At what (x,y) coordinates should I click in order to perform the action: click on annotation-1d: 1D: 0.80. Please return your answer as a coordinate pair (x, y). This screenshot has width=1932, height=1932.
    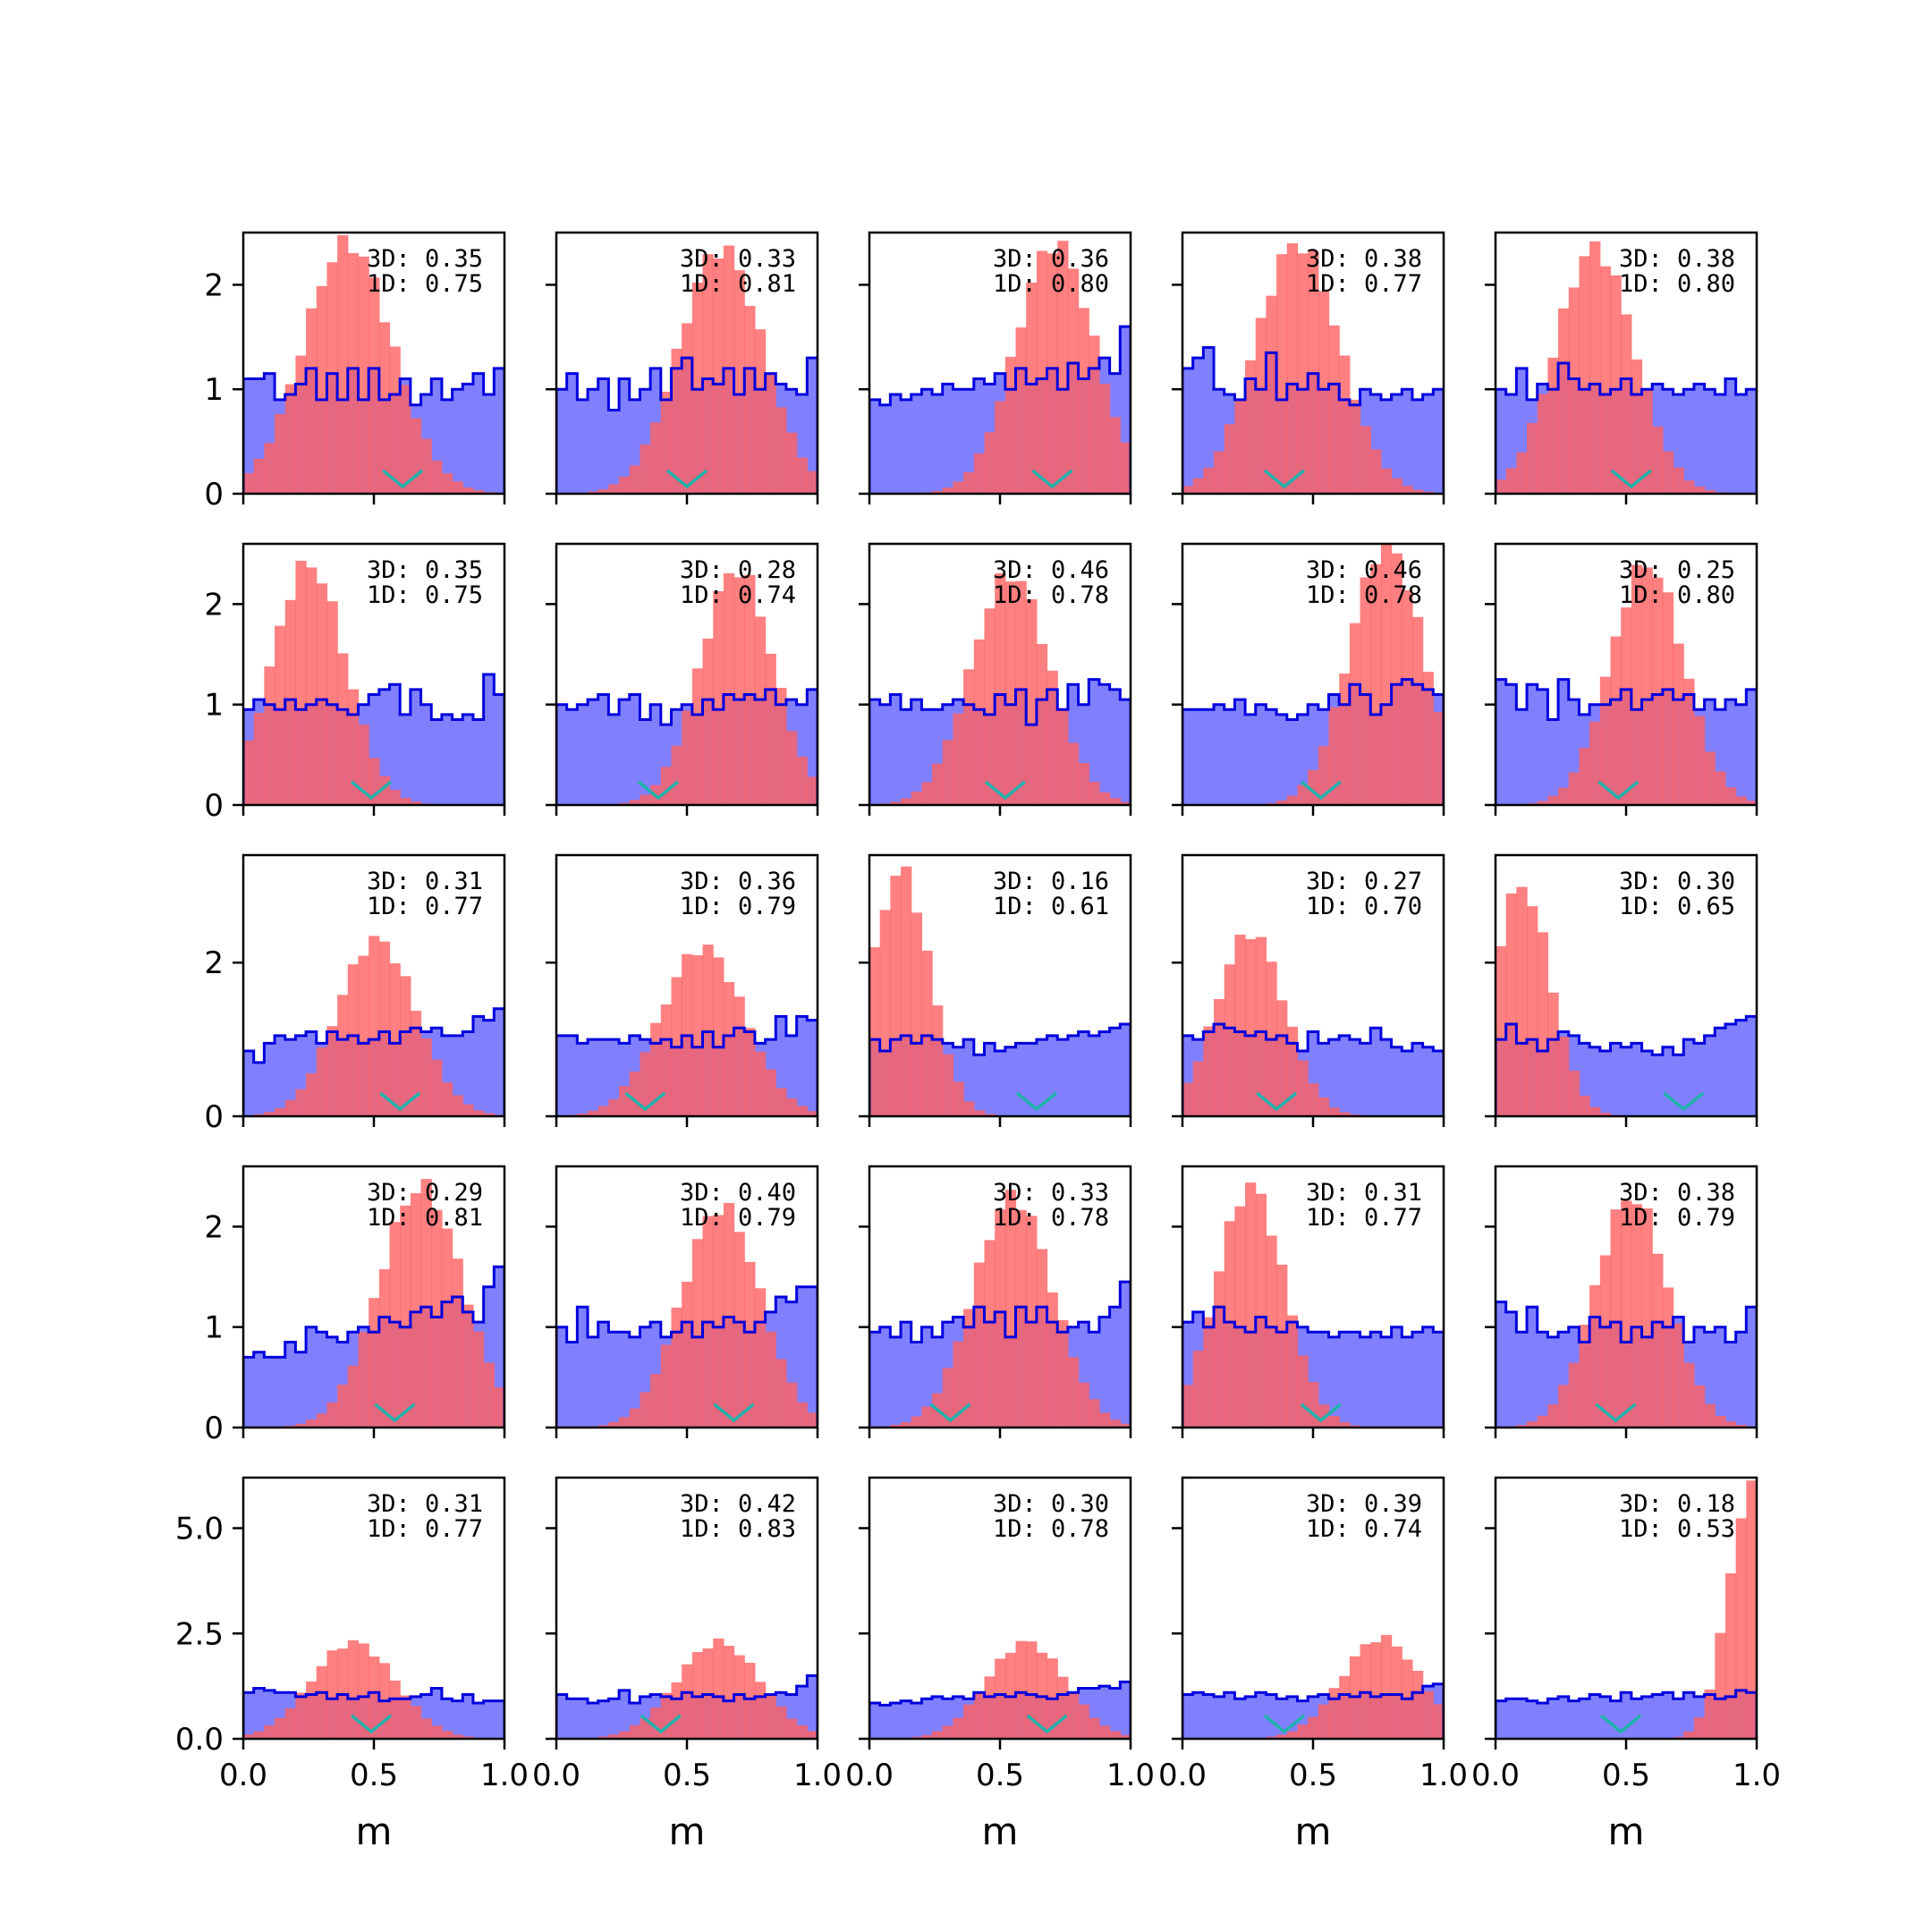
    Looking at the image, I should click on (1051, 284).